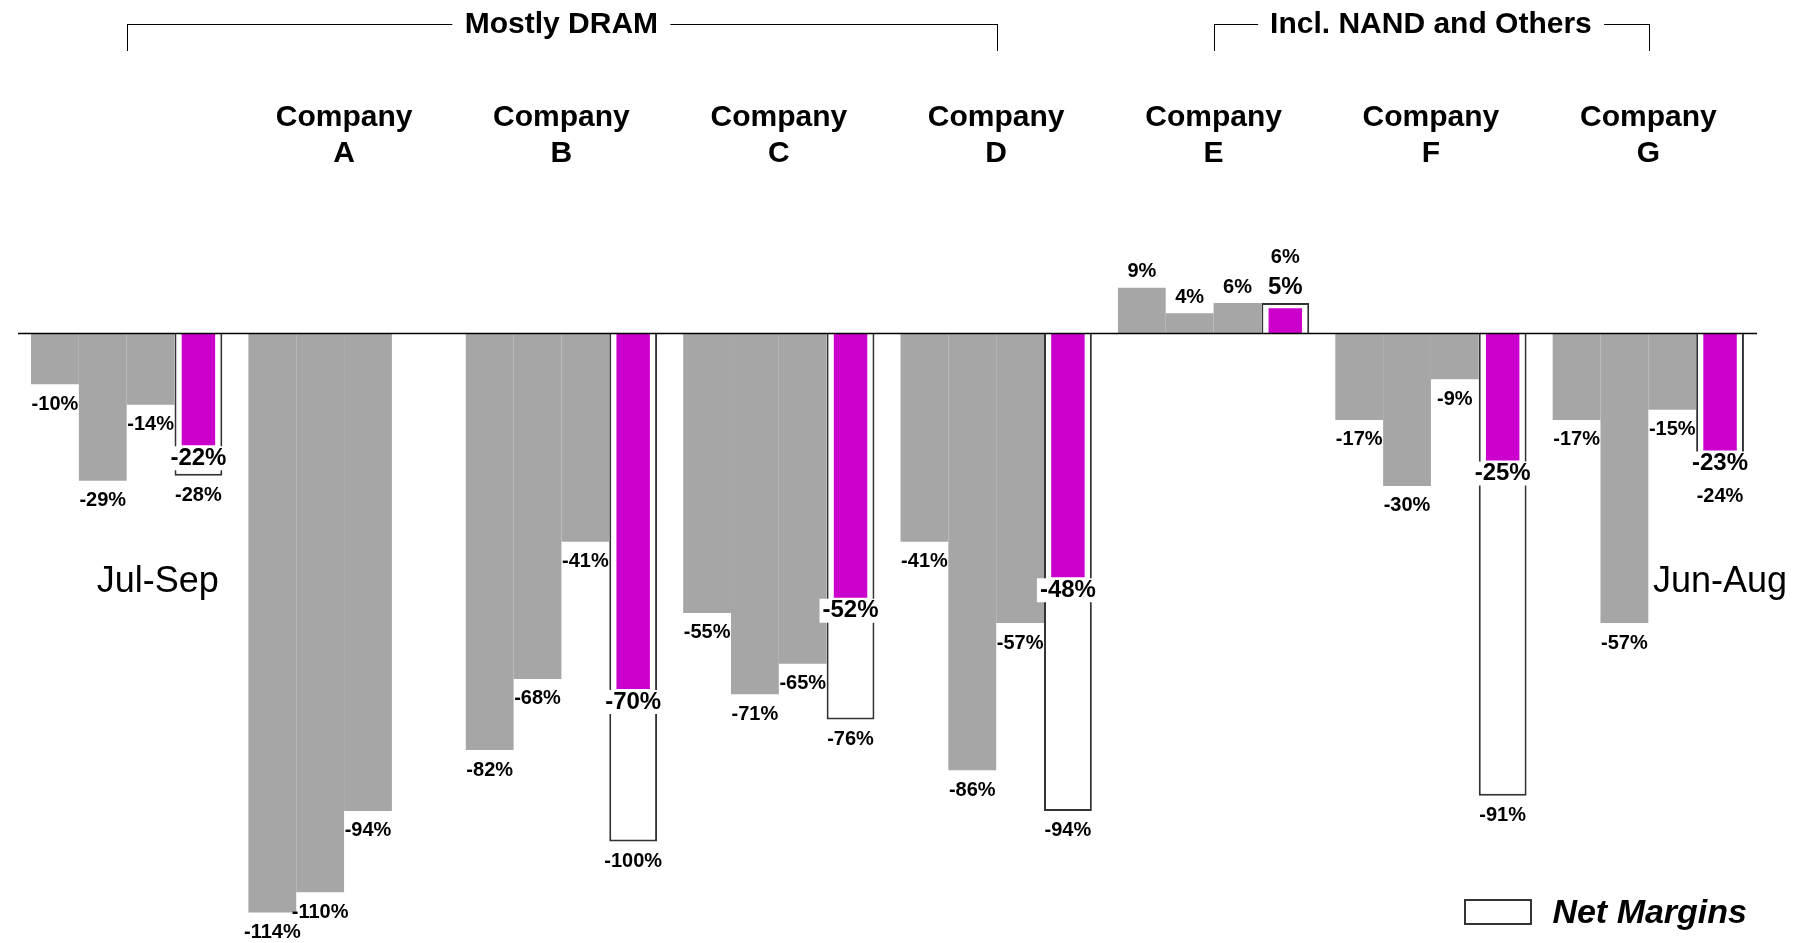 The width and height of the screenshot is (1797, 943). Describe the element at coordinates (562, 134) in the screenshot. I see `x-tick-label: Company B` at that location.